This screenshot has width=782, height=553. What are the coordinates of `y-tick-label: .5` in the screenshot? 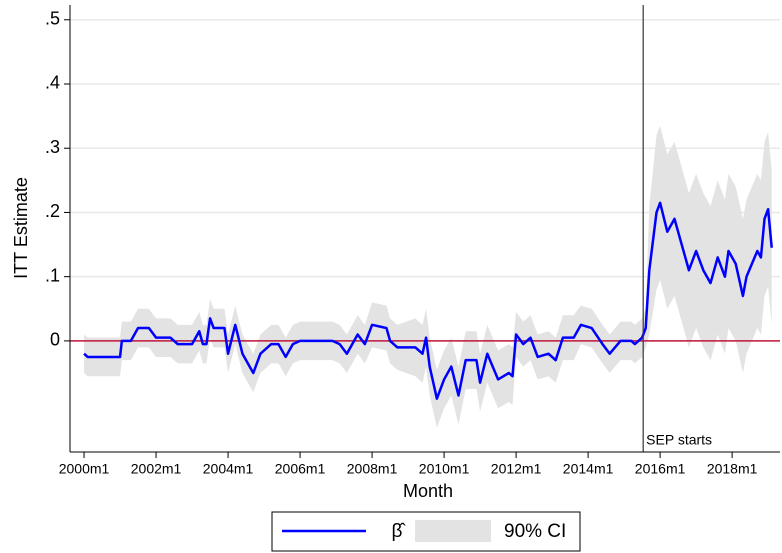 It's located at (52, 19).